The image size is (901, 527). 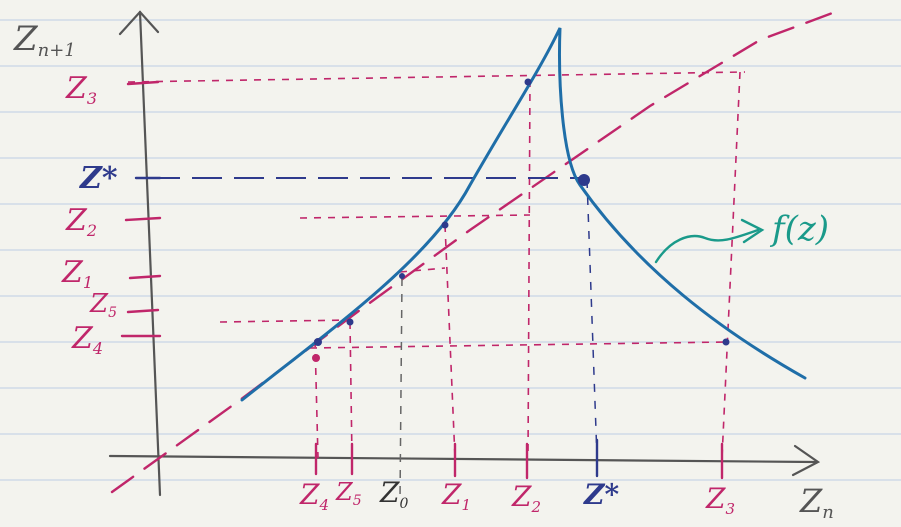 What do you see at coordinates (139, 23) in the screenshot?
I see `y-axis-arrow` at bounding box center [139, 23].